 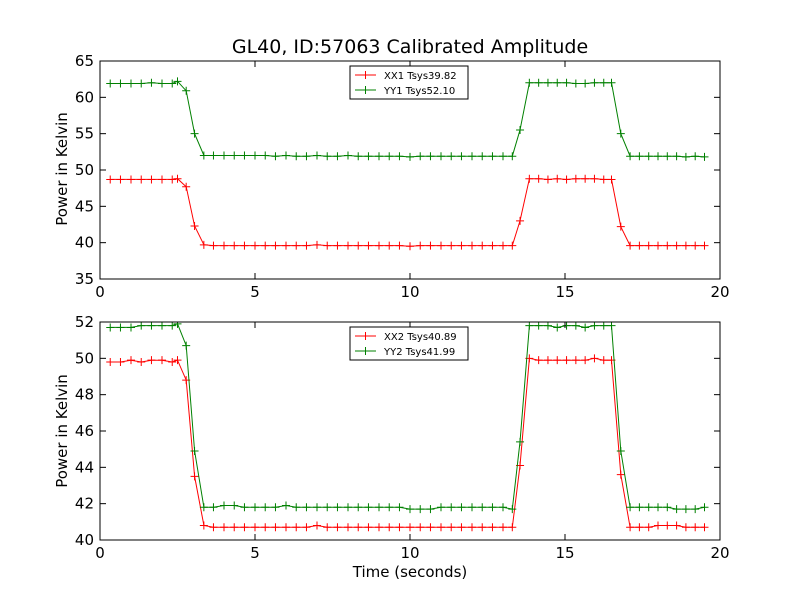 I want to click on bottom-chart-legend-box, so click(x=409, y=343).